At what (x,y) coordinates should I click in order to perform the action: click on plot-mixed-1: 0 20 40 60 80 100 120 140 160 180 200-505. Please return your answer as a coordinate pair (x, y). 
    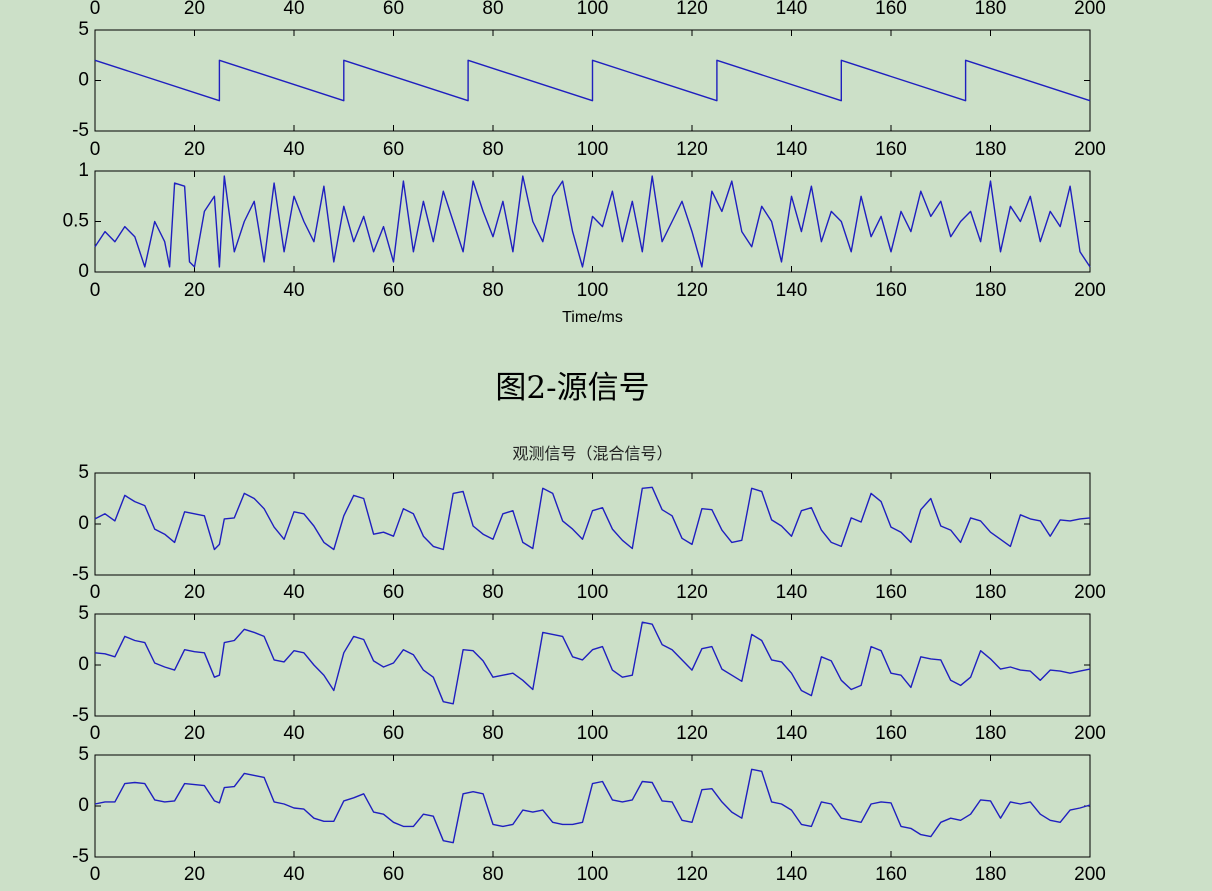
    Looking at the image, I should click on (589, 532).